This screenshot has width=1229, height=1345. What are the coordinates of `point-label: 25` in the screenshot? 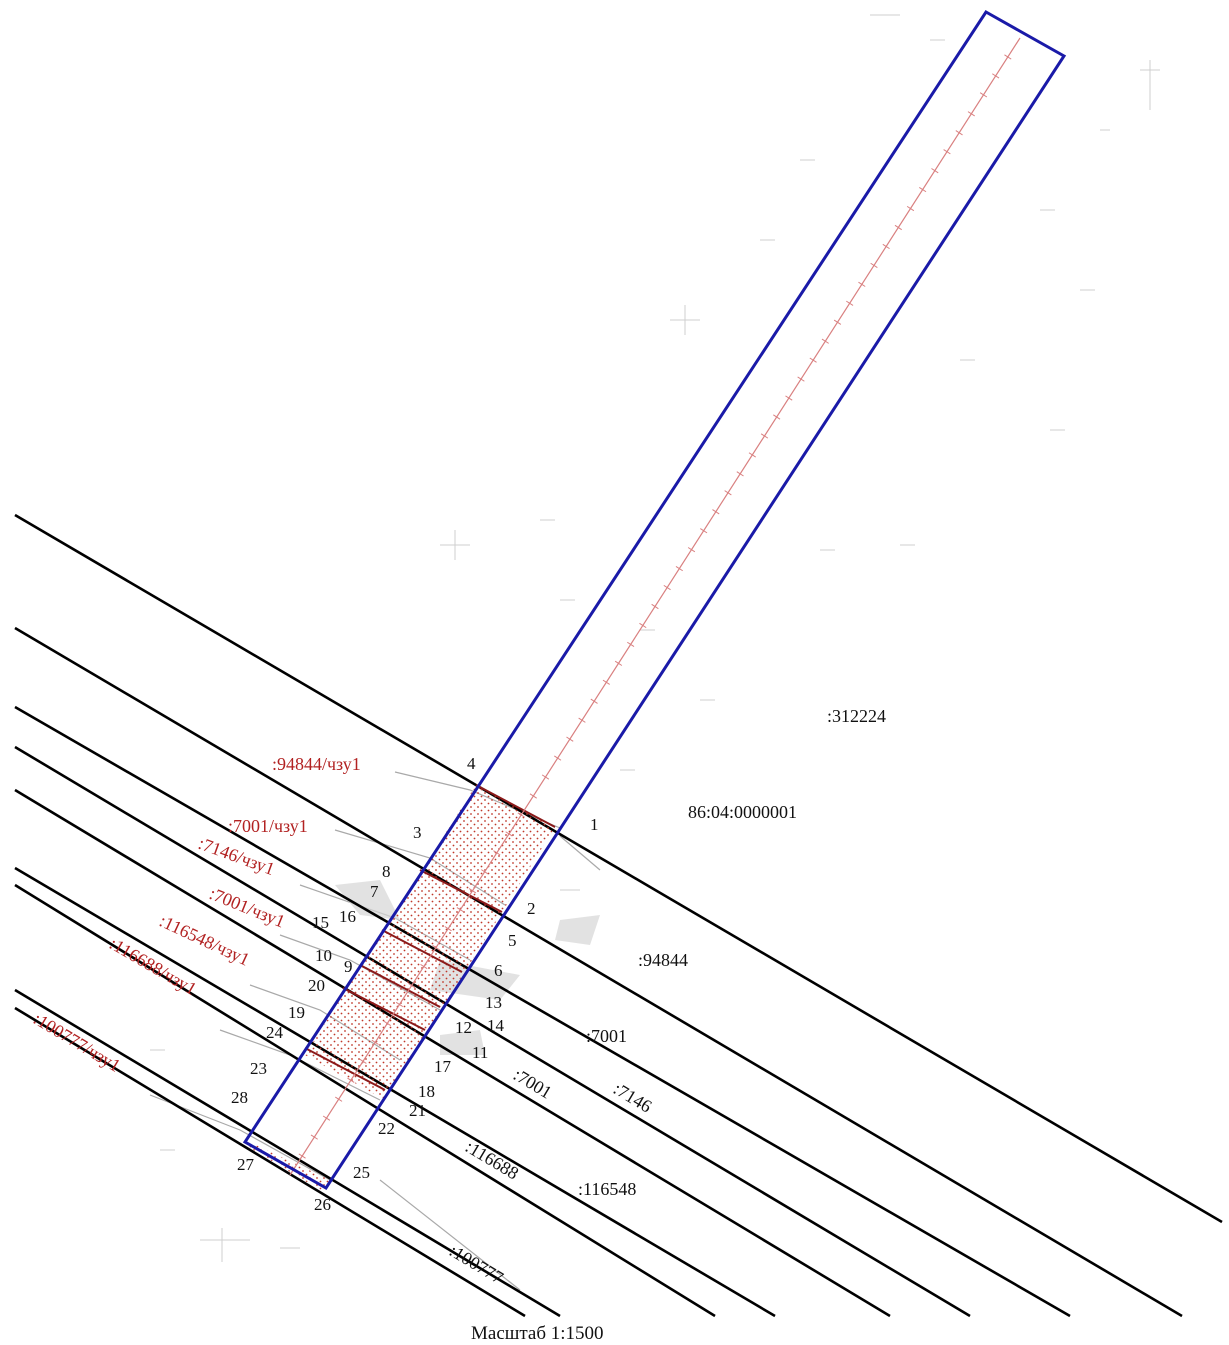 It's located at (361, 1172).